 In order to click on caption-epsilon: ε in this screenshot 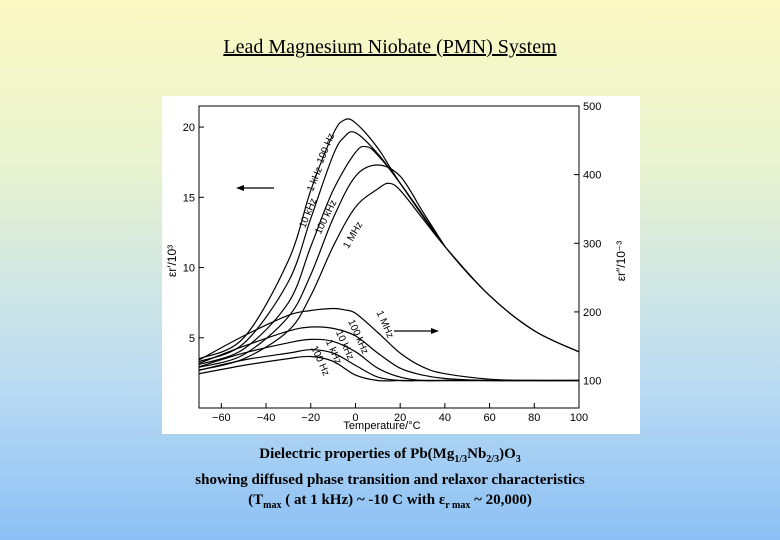, I will do `click(442, 500)`.